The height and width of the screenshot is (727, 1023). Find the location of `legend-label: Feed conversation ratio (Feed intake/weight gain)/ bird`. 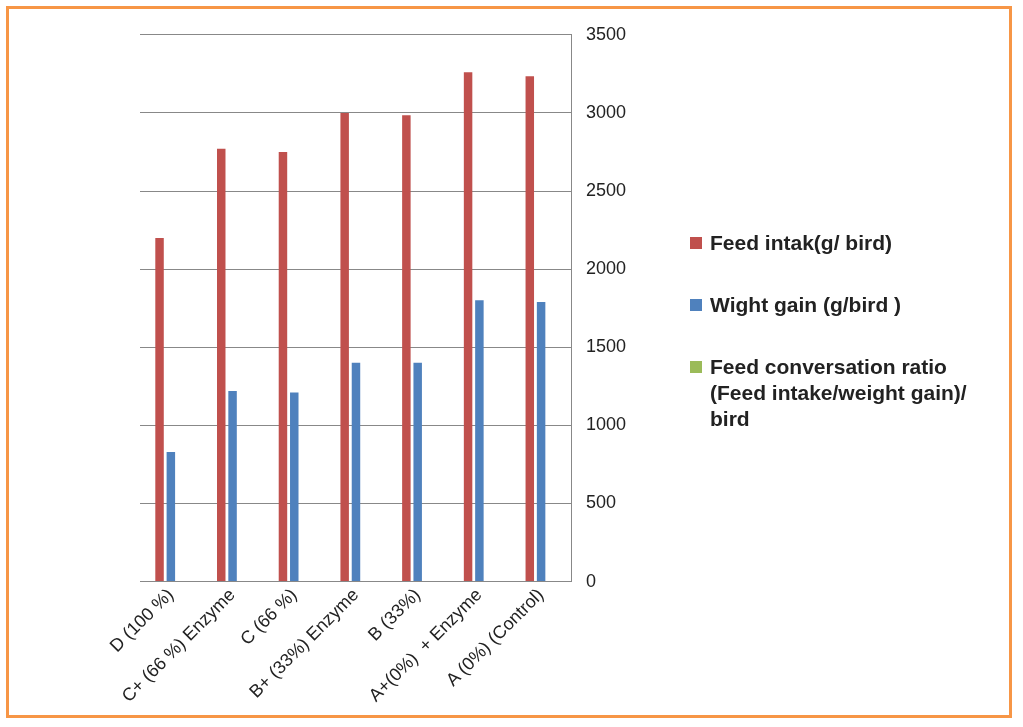

legend-label: Feed conversation ratio (Feed intake/weight gain)/ bird is located at coordinates (839, 393).